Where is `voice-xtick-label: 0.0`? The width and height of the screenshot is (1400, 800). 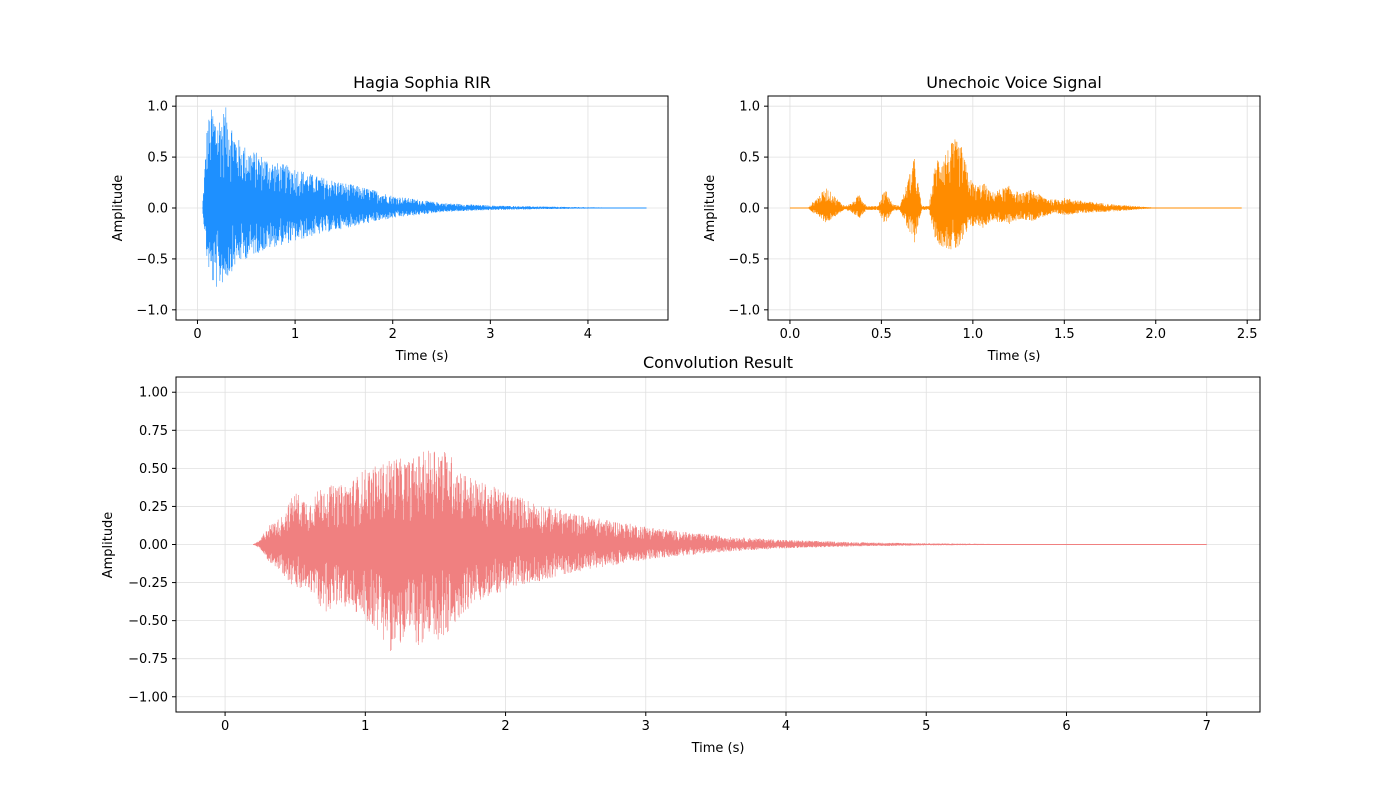
voice-xtick-label: 0.0 is located at coordinates (790, 334).